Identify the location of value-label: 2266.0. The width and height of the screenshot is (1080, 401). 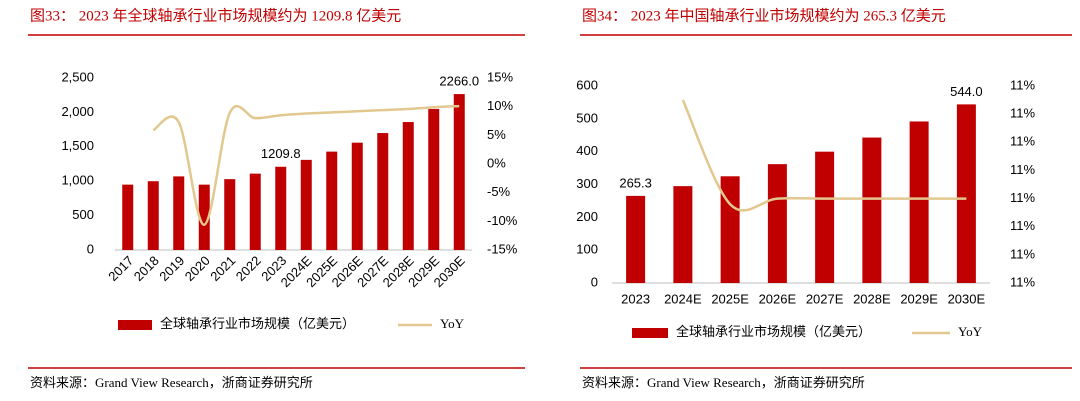
(459, 81).